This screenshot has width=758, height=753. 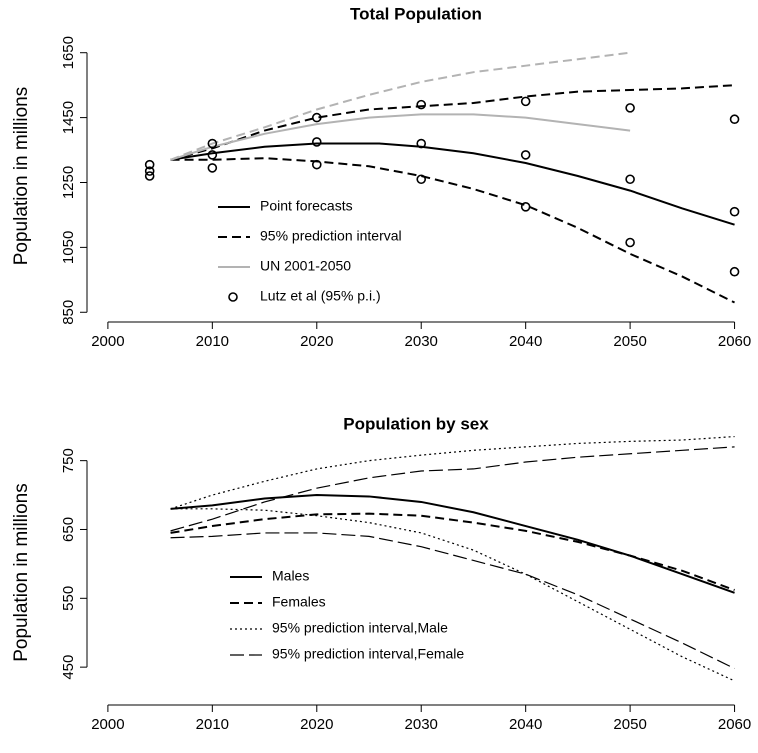 I want to click on y-tick-label: 1450, so click(x=68, y=117).